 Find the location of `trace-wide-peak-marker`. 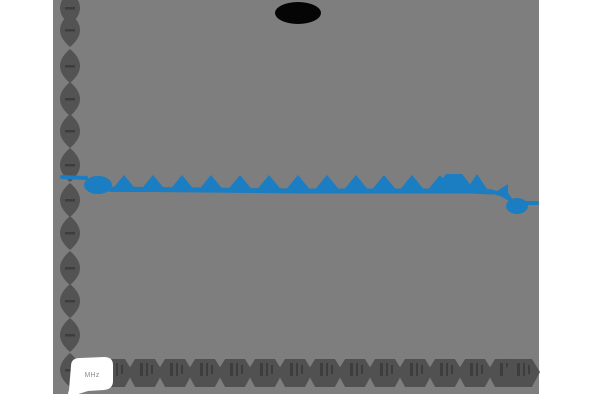

trace-wide-peak-marker is located at coordinates (454, 183).